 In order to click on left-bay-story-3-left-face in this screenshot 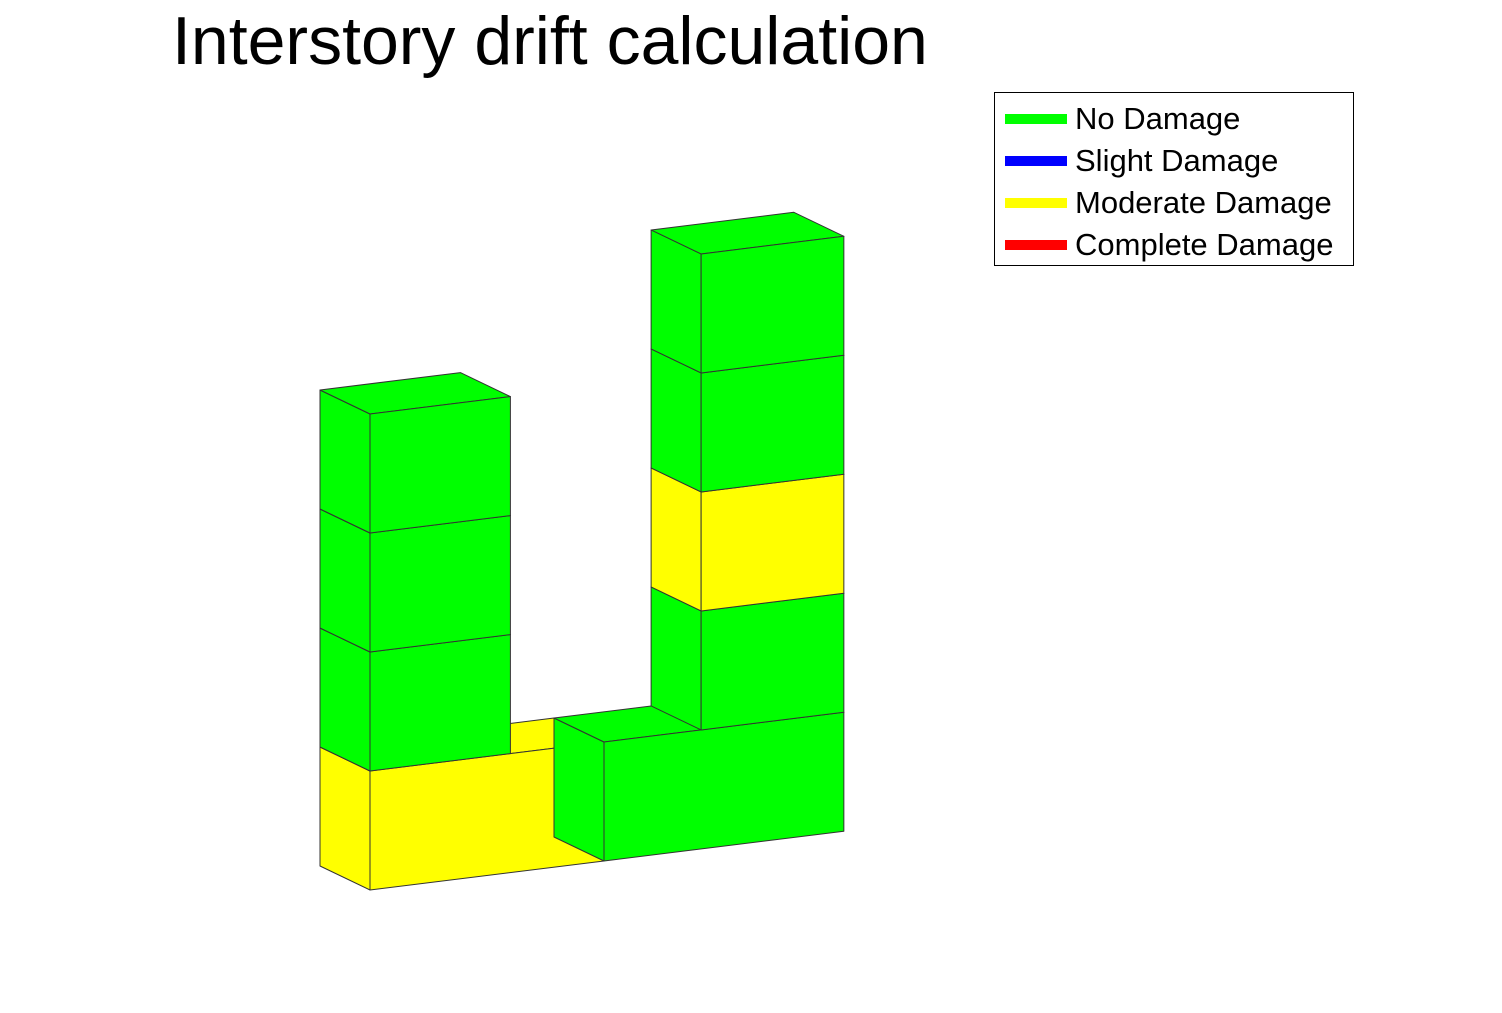, I will do `click(345, 580)`.